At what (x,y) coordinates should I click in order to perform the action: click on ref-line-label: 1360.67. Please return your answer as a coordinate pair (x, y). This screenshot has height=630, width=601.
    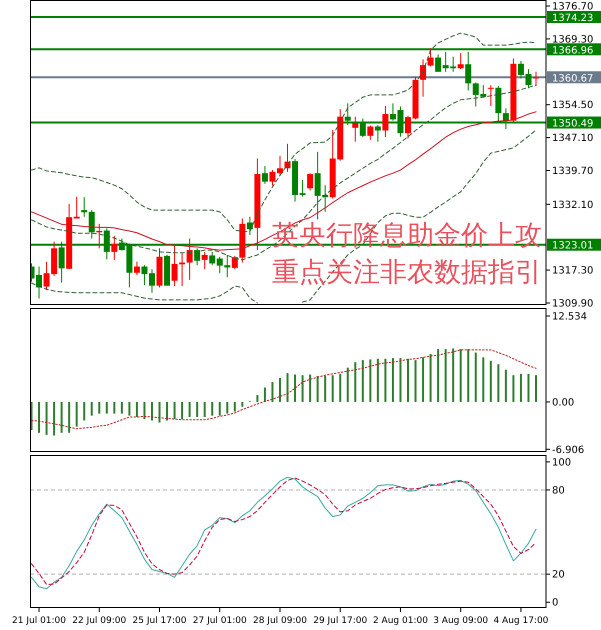
    Looking at the image, I should click on (573, 78).